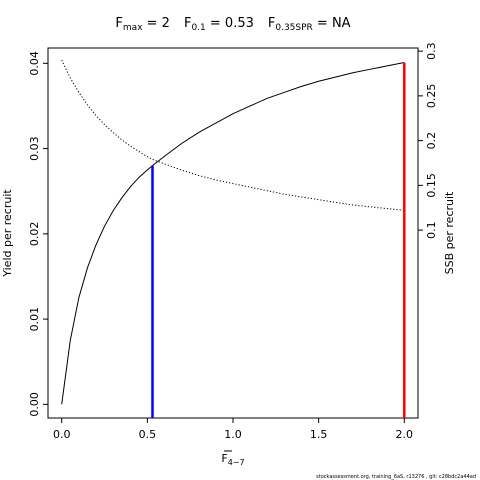 This screenshot has width=480, height=480. What do you see at coordinates (198, 28) in the screenshot?
I see `title-subscript: 0.1` at bounding box center [198, 28].